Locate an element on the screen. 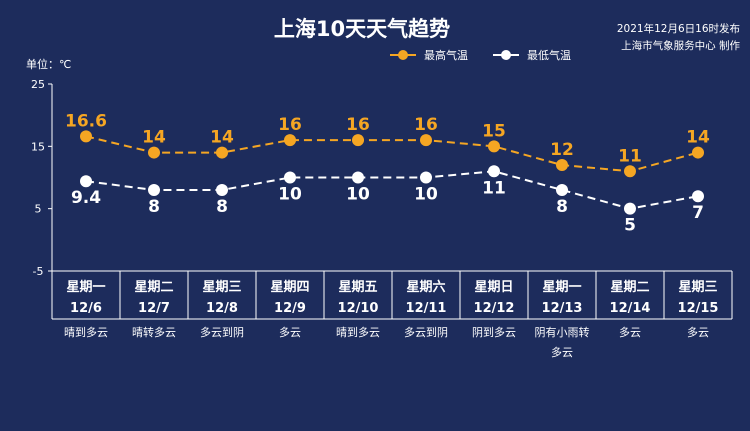  legend-low-marker is located at coordinates (506, 55).